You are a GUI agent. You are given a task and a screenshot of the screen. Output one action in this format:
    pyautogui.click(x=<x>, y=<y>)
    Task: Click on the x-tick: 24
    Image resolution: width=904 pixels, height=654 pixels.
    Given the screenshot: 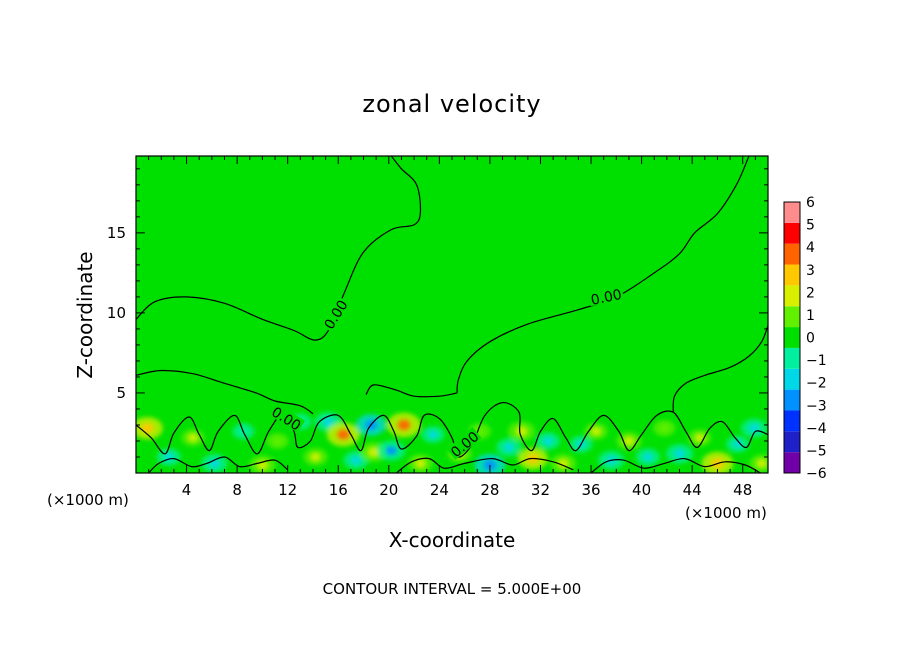 What is the action you would take?
    pyautogui.click(x=439, y=327)
    